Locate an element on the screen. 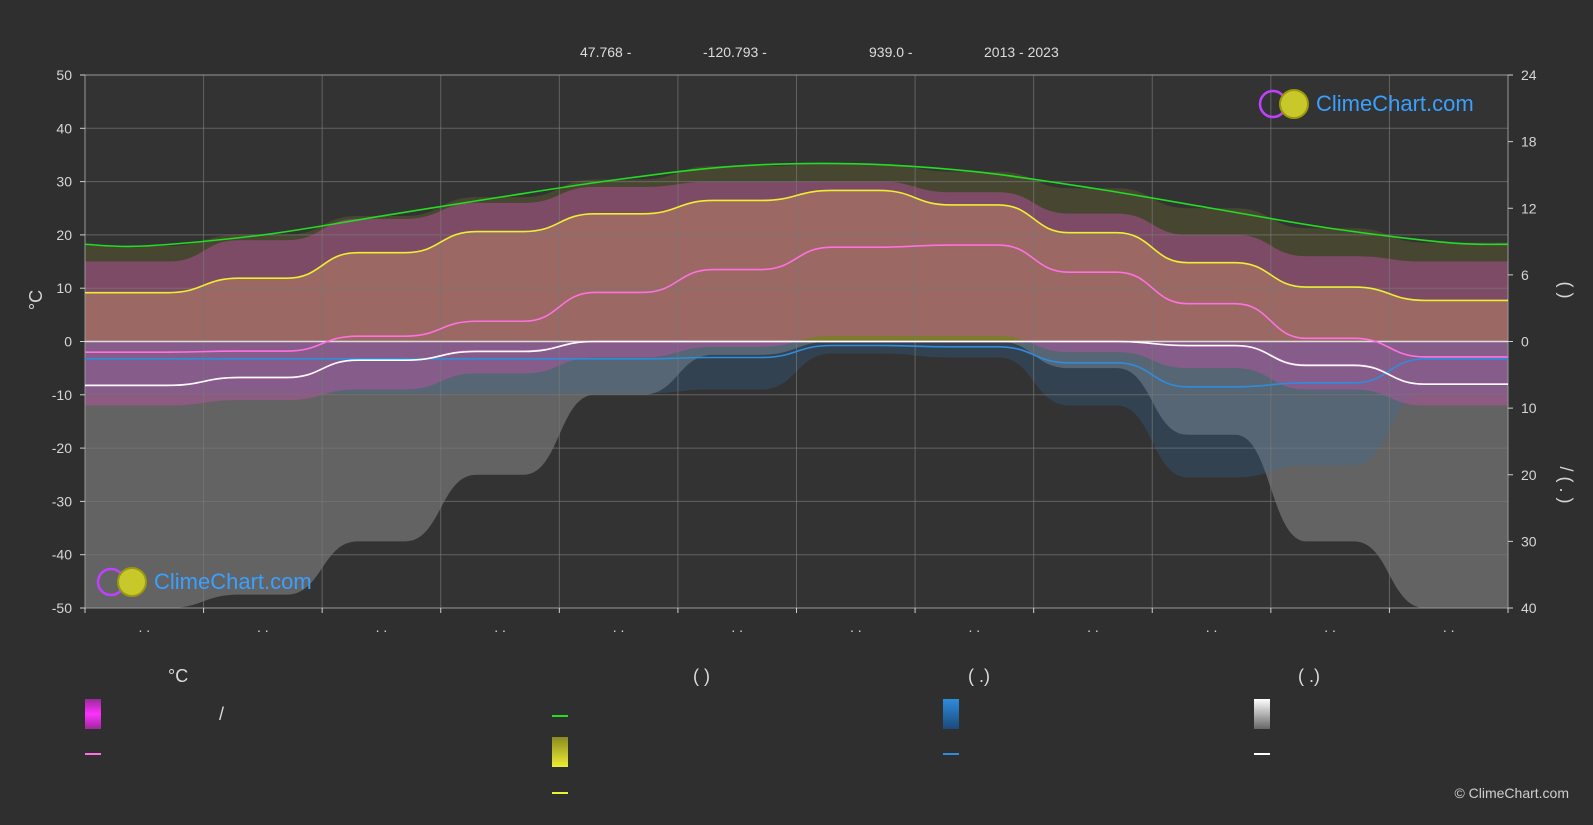  series-snow-line is located at coordinates (796, 363).